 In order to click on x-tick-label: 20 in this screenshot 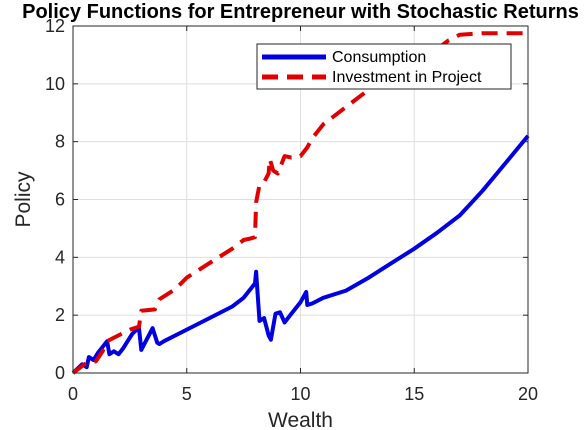, I will do `click(528, 394)`.